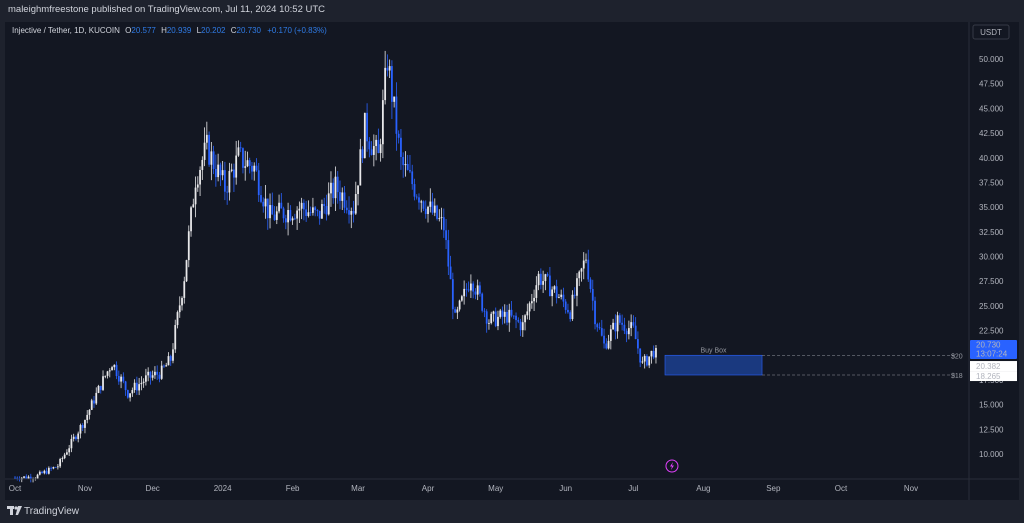  What do you see at coordinates (991, 182) in the screenshot?
I see `y-tick-label: 37.500` at bounding box center [991, 182].